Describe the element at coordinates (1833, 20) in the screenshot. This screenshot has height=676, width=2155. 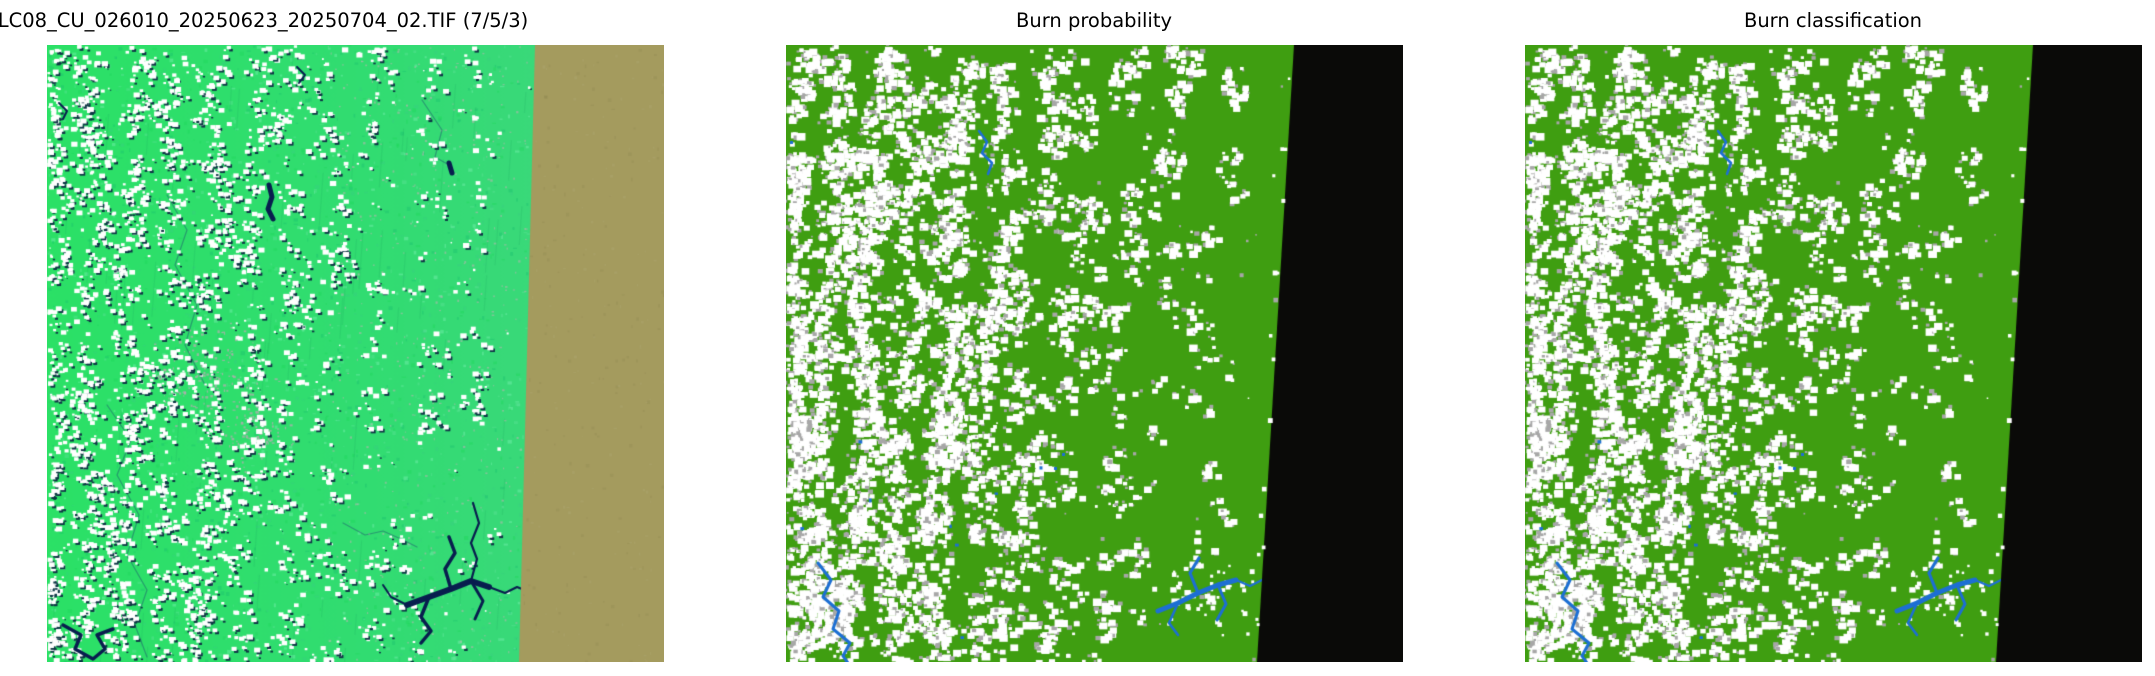
I see `burn-classification-title: Burn classification` at that location.